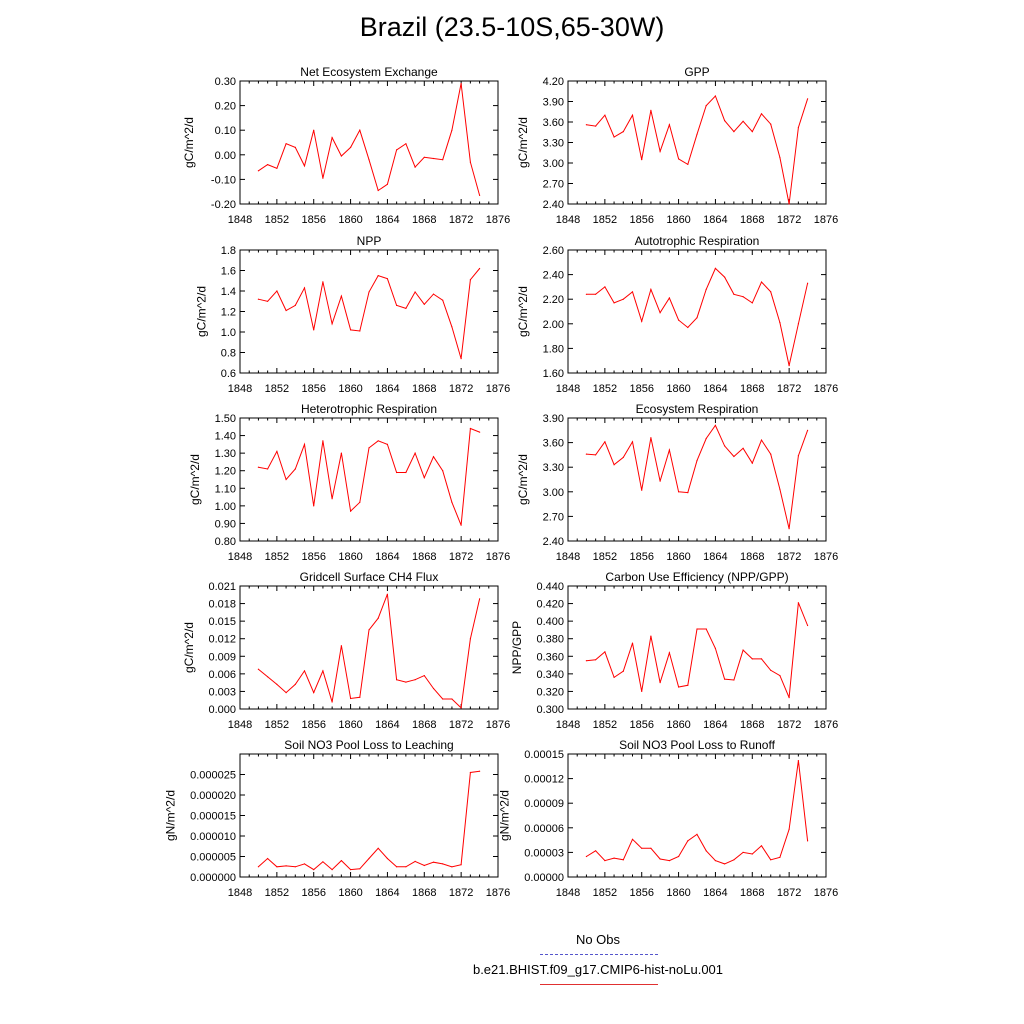 This screenshot has width=1024, height=1024. I want to click on heterotrophic-respiration-x-tick-label: 1848, so click(240, 557).